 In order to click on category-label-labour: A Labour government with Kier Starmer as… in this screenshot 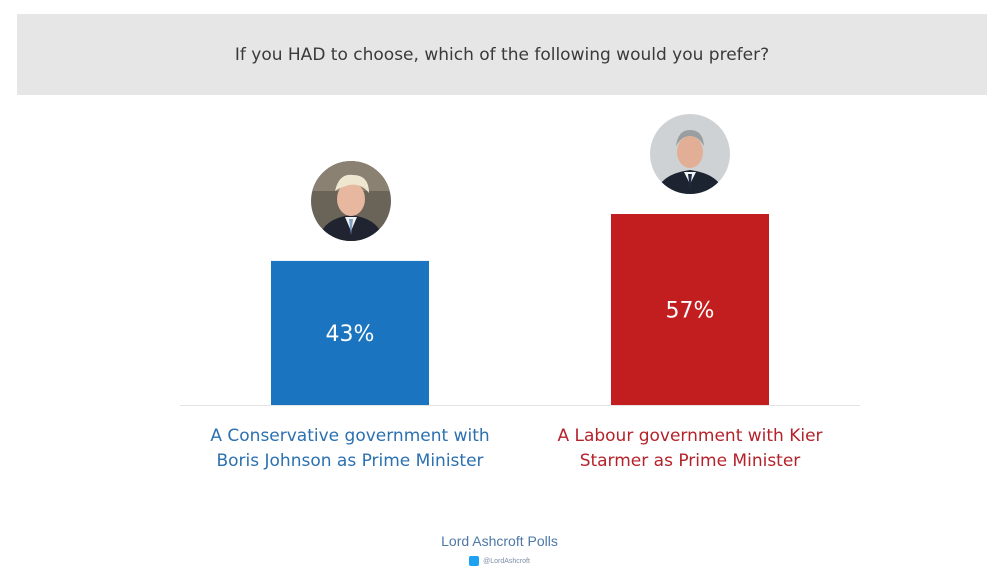, I will do `click(690, 449)`.